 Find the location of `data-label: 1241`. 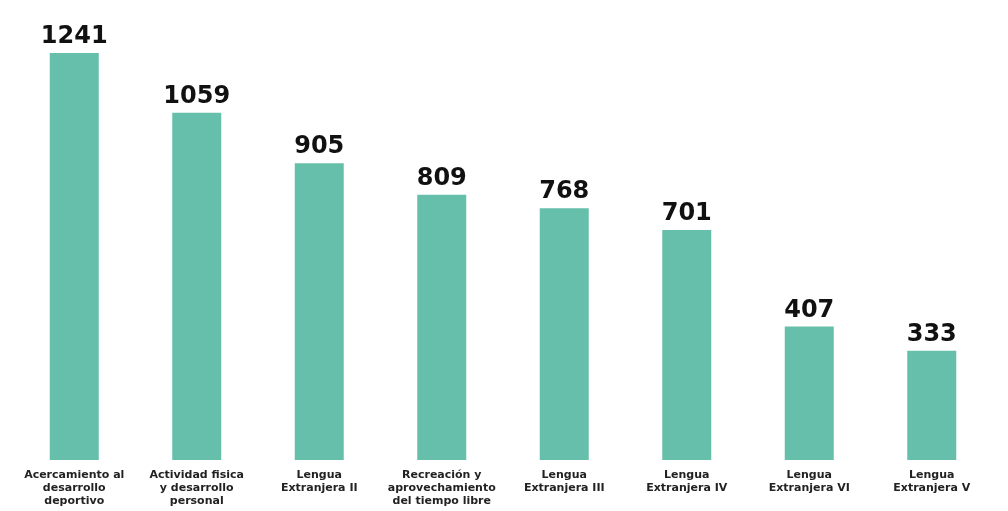

data-label: 1241 is located at coordinates (74, 35).